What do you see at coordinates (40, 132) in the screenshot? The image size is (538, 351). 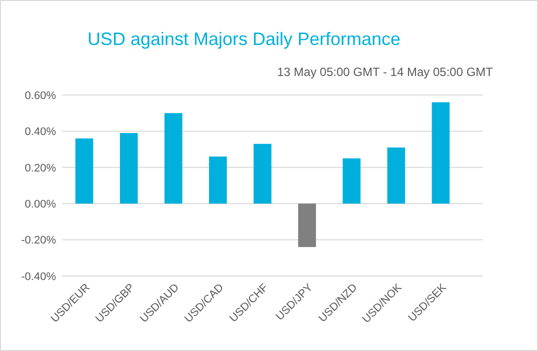 I see `y-tick-label: 0.40%` at bounding box center [40, 132].